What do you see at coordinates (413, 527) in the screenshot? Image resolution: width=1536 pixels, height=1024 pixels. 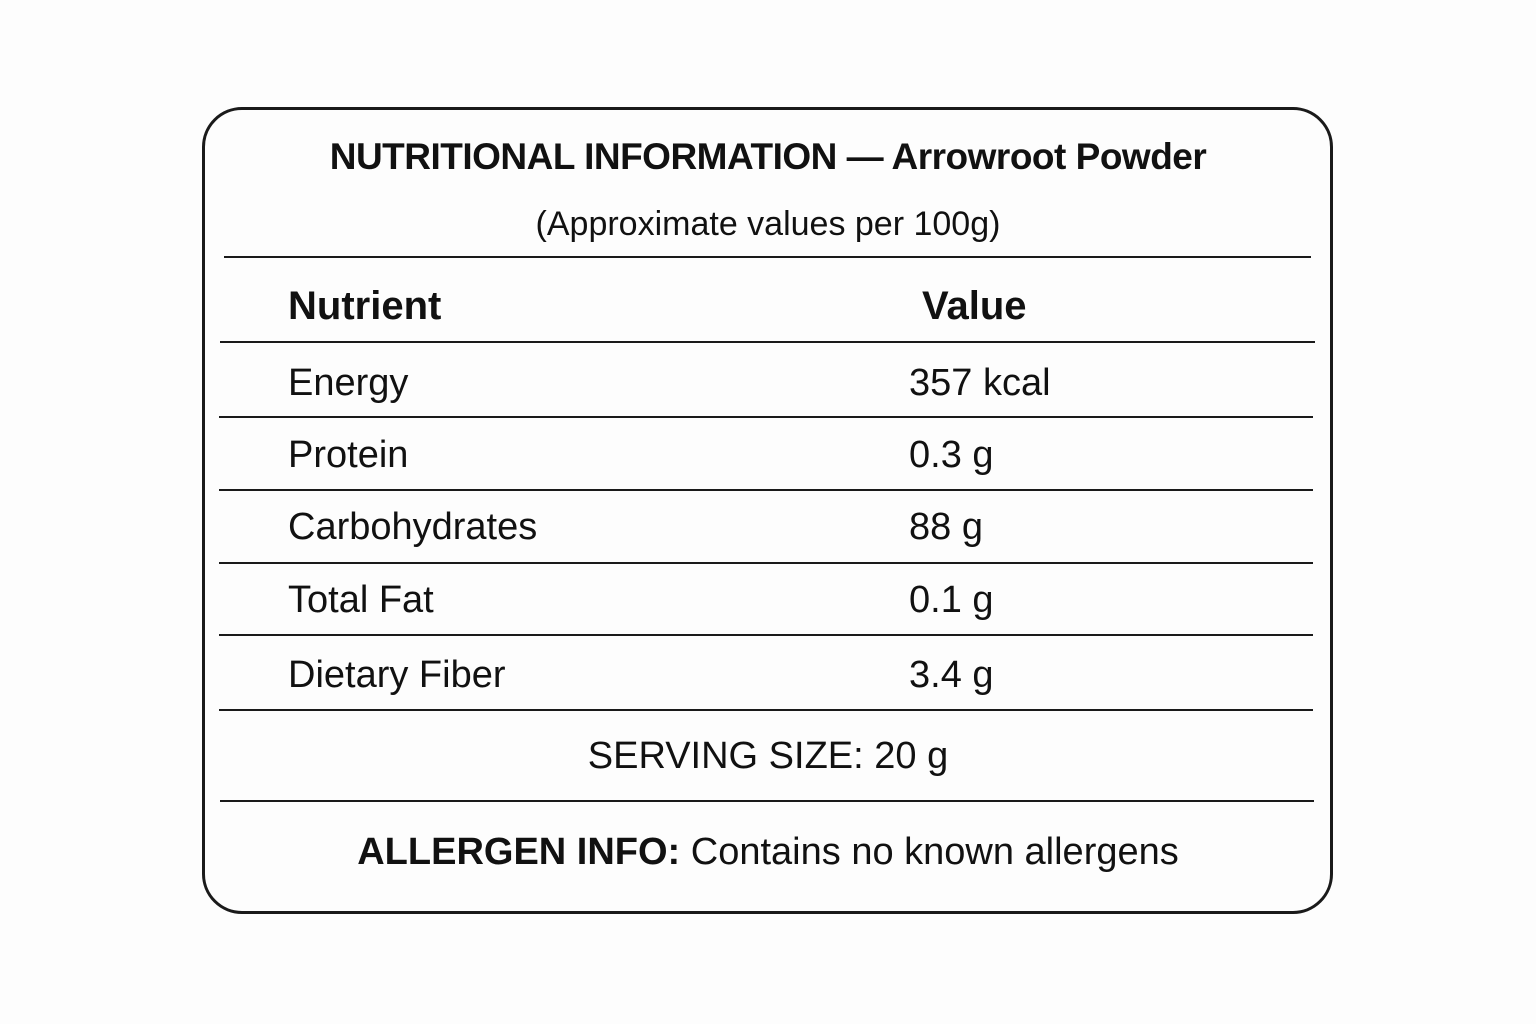 I see `nutrient-name: Carbohydrates` at bounding box center [413, 527].